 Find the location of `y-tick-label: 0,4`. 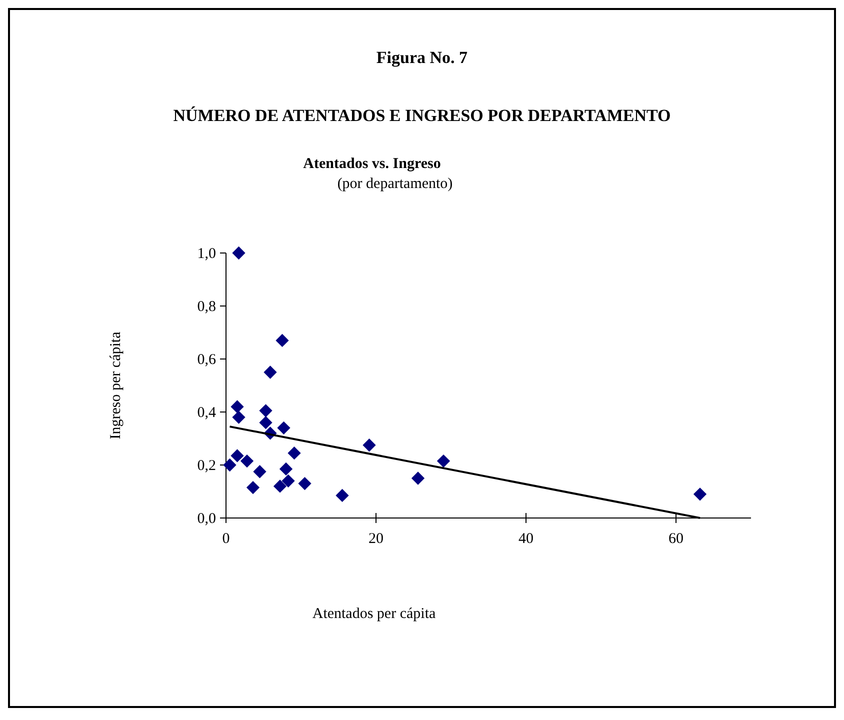

y-tick-label: 0,4 is located at coordinates (206, 413).